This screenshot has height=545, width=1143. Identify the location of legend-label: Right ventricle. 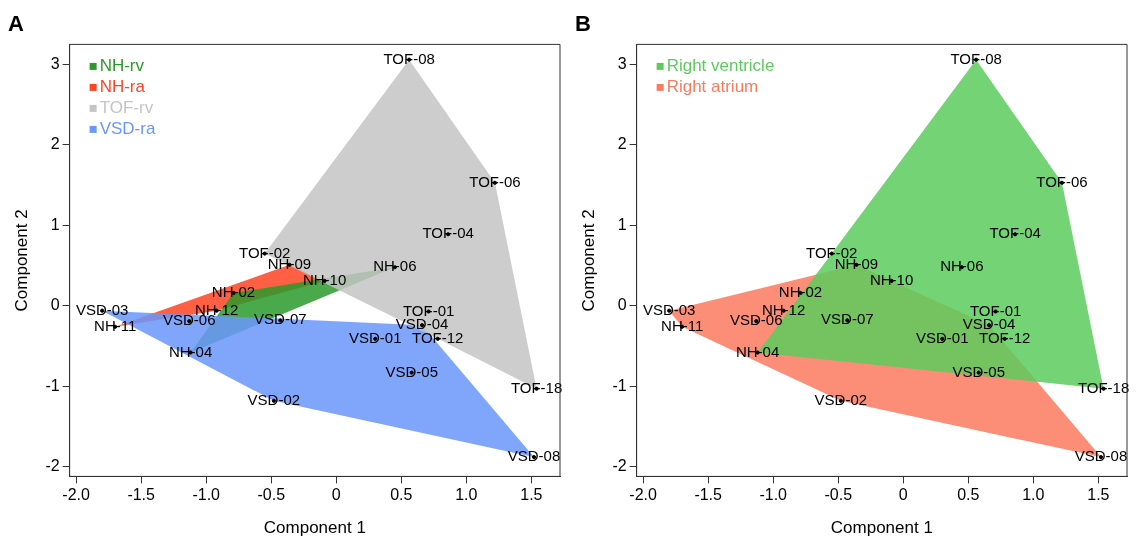
(720, 66).